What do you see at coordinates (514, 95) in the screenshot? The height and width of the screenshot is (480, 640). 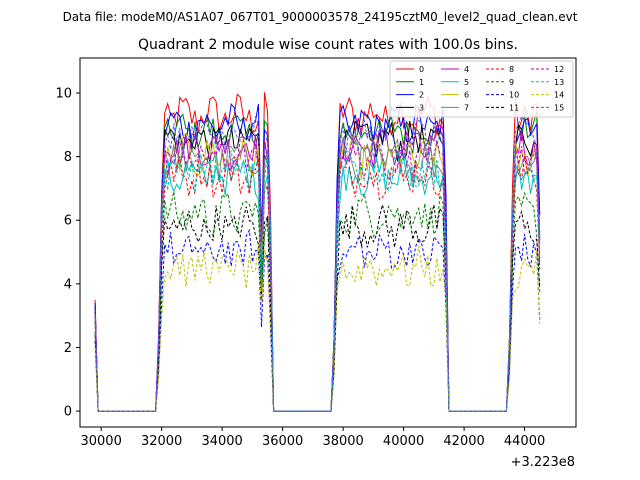 I see `legend-label-10: 10` at bounding box center [514, 95].